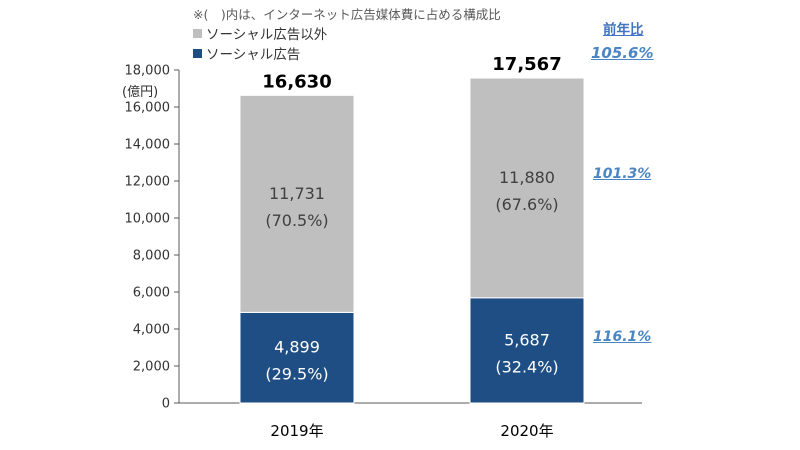  Describe the element at coordinates (197, 53) in the screenshot. I see `legend-swatch-social` at that location.